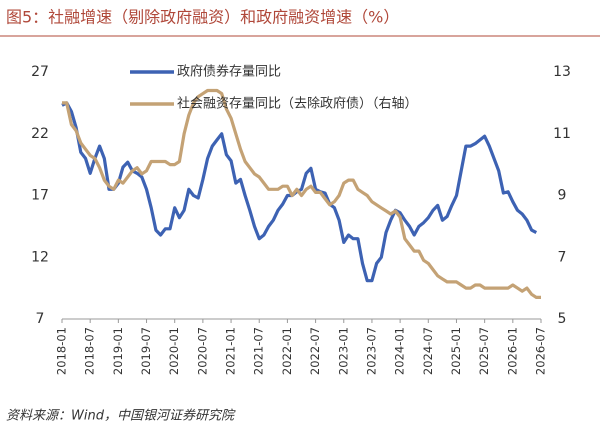 The height and width of the screenshot is (430, 600). I want to click on y-tick-label: 27, so click(40, 72).